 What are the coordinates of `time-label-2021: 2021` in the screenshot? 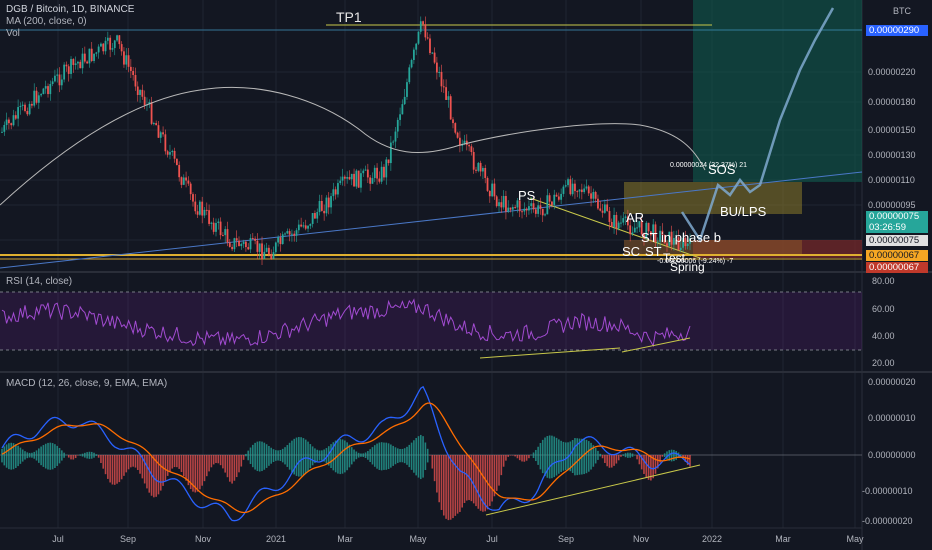 It's located at (276, 539).